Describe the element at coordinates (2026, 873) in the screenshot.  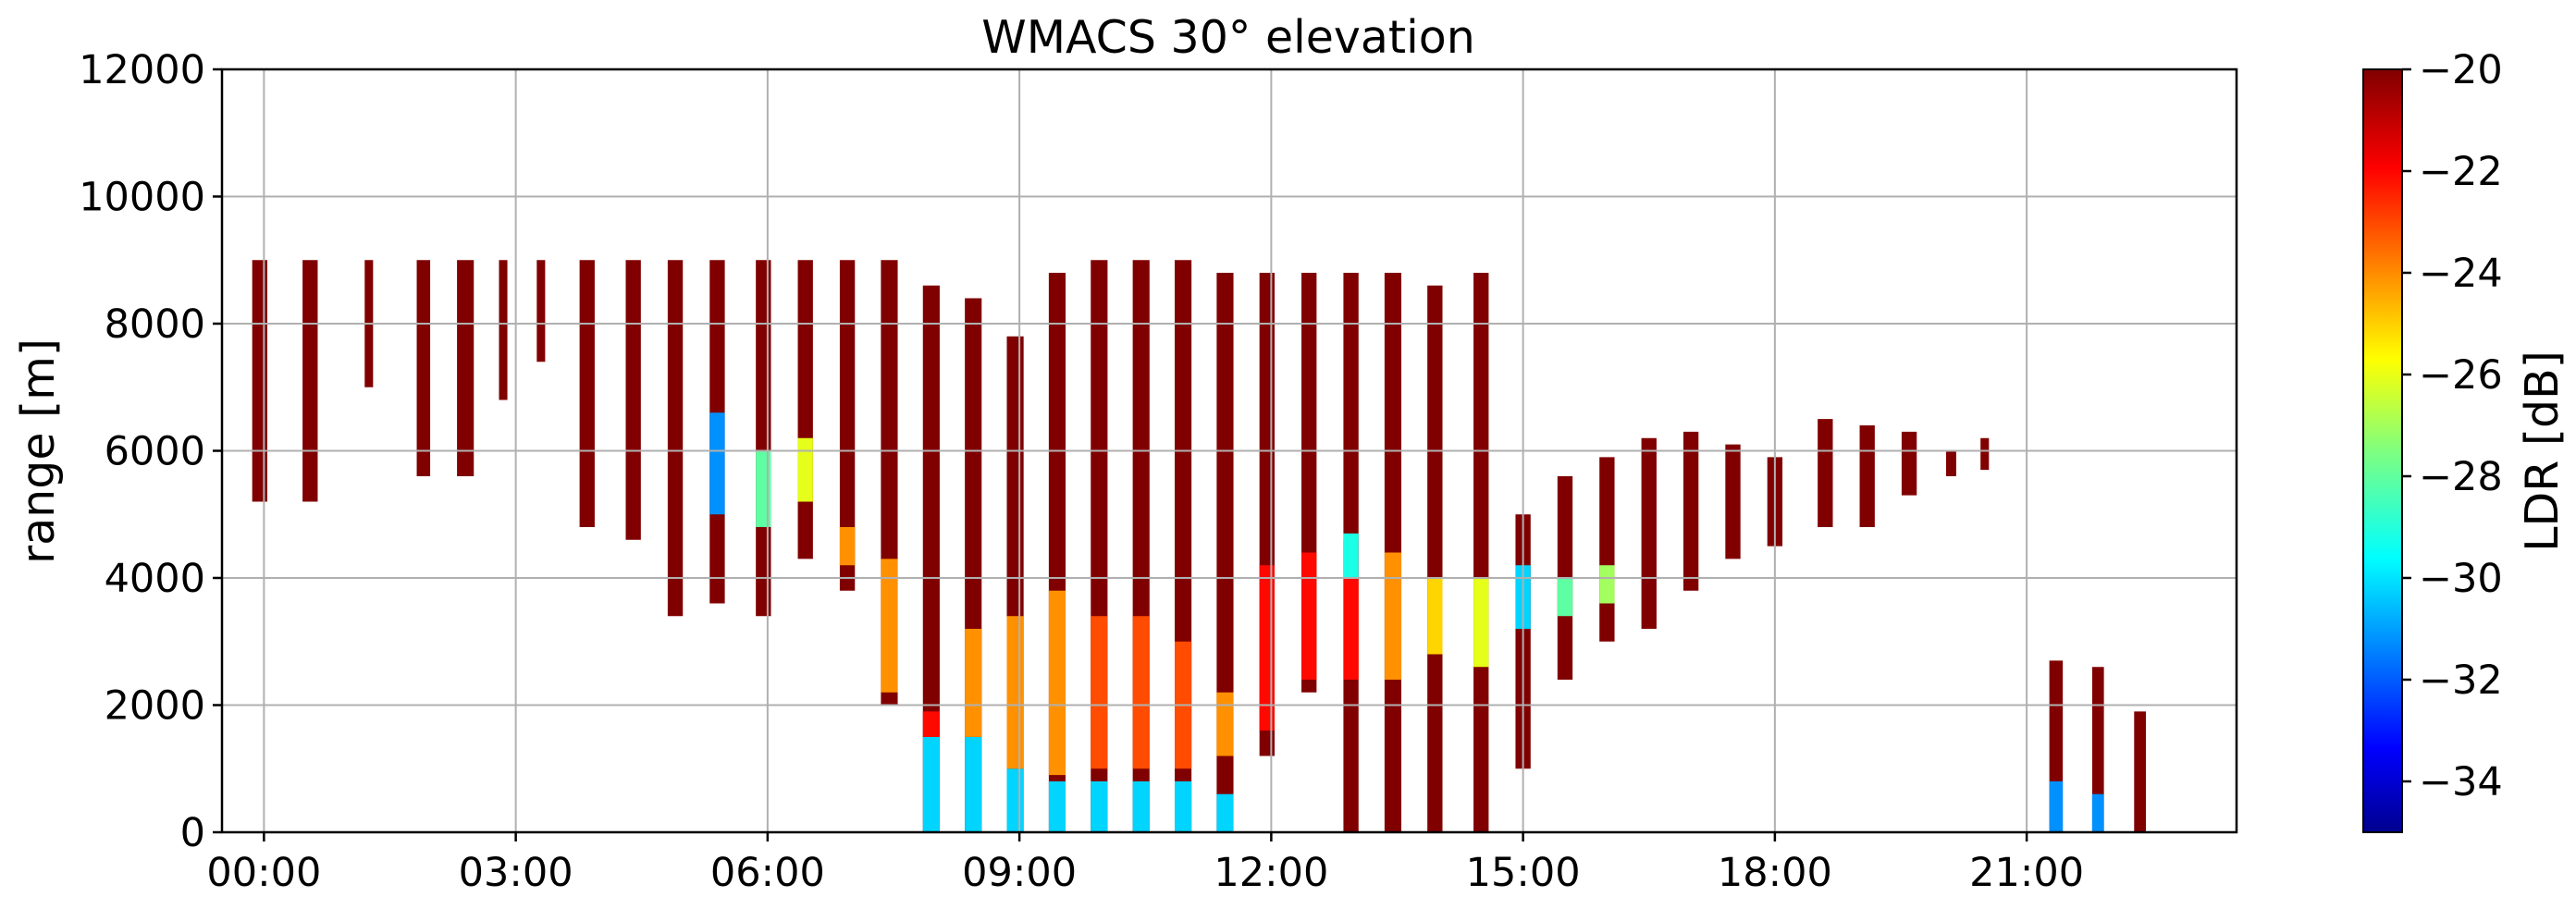
I see `x-tick-label: 21:00` at that location.